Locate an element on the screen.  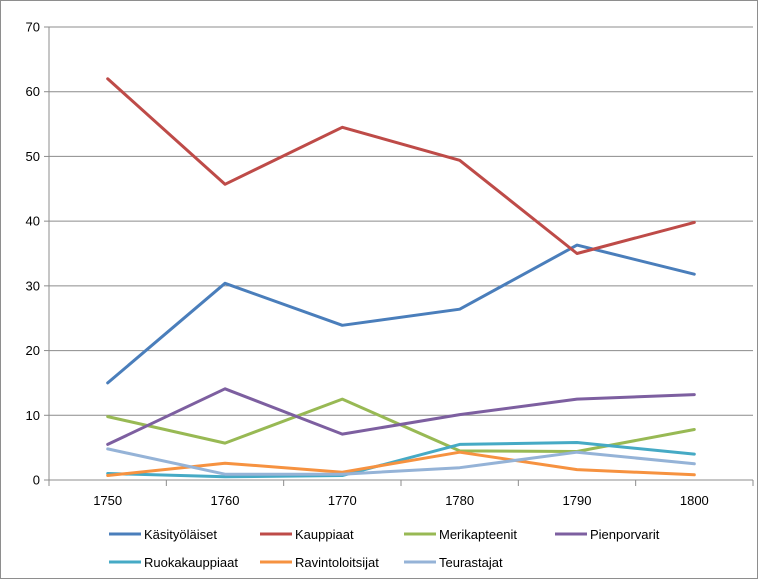
legend-label: Teurastajat is located at coordinates (471, 562).